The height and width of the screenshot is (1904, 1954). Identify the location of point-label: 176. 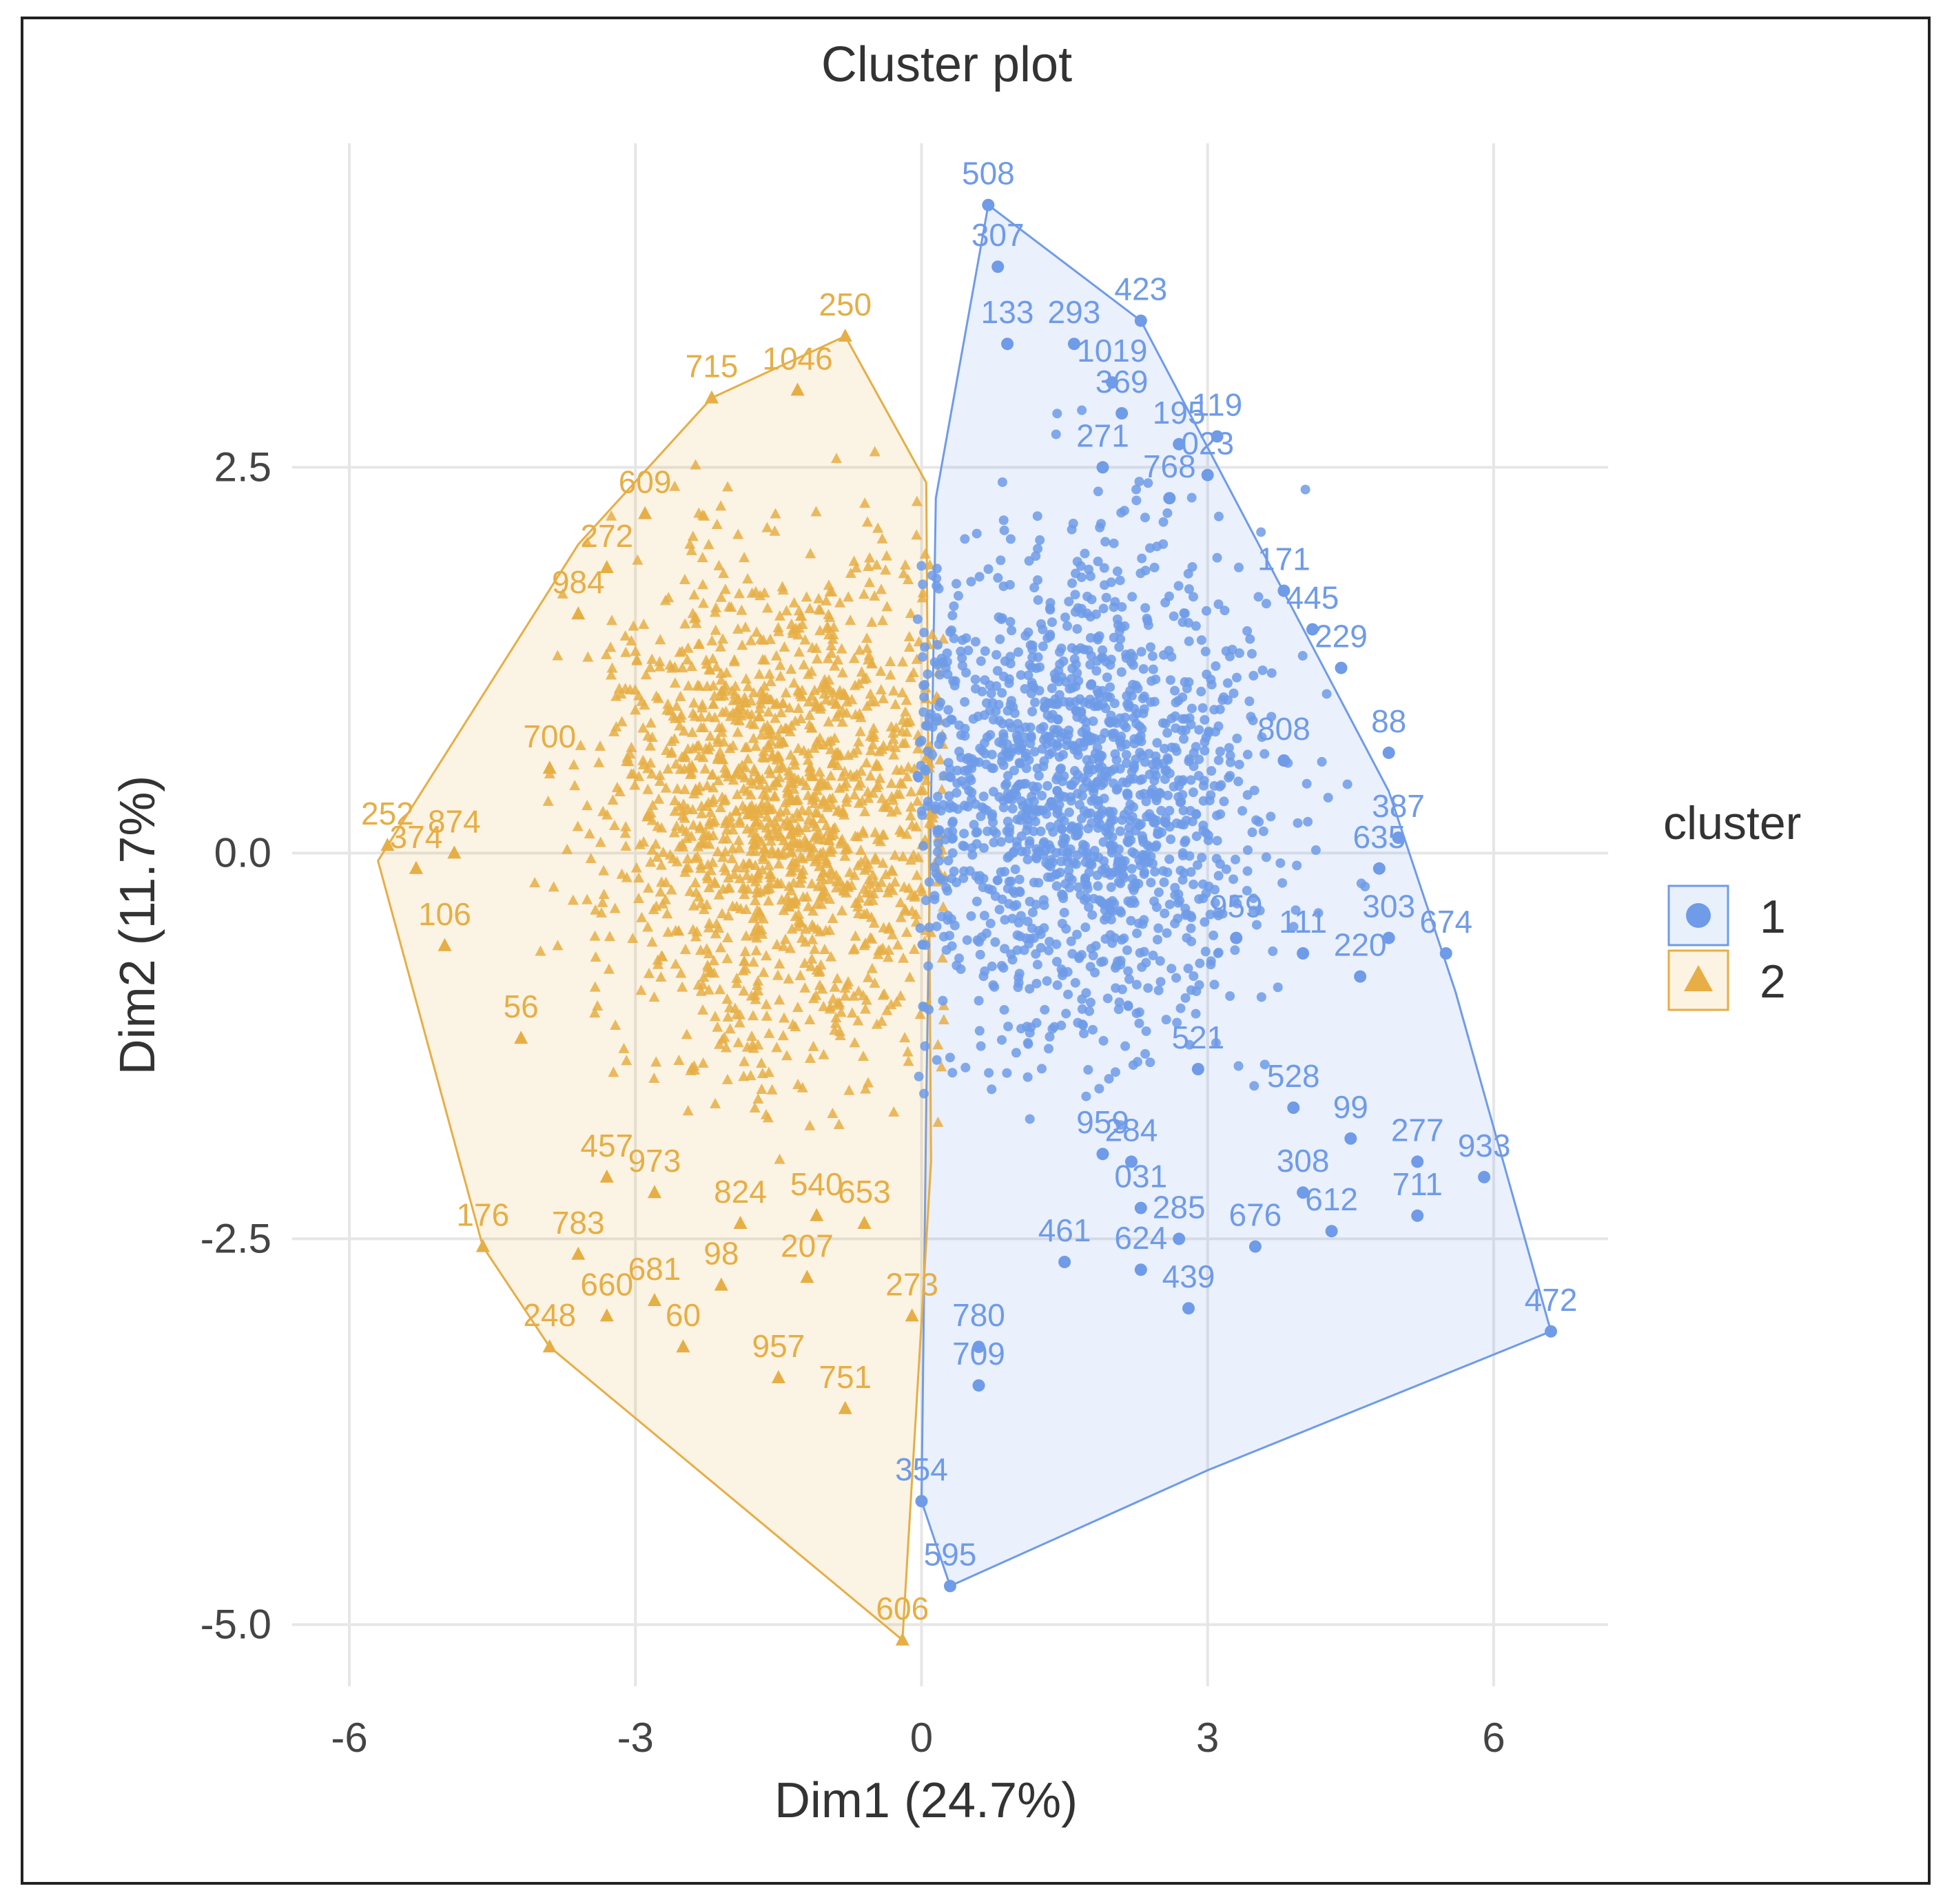
(482, 1215).